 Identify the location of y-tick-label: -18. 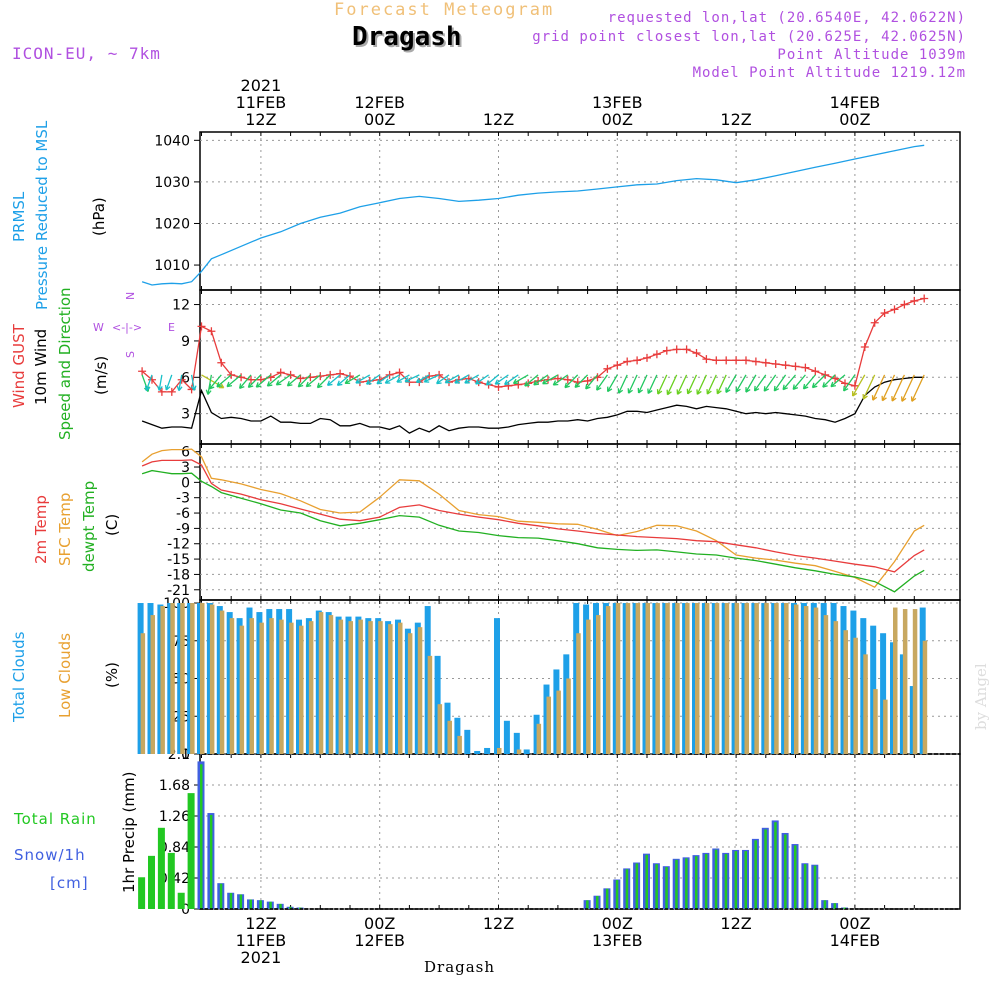
(178, 575).